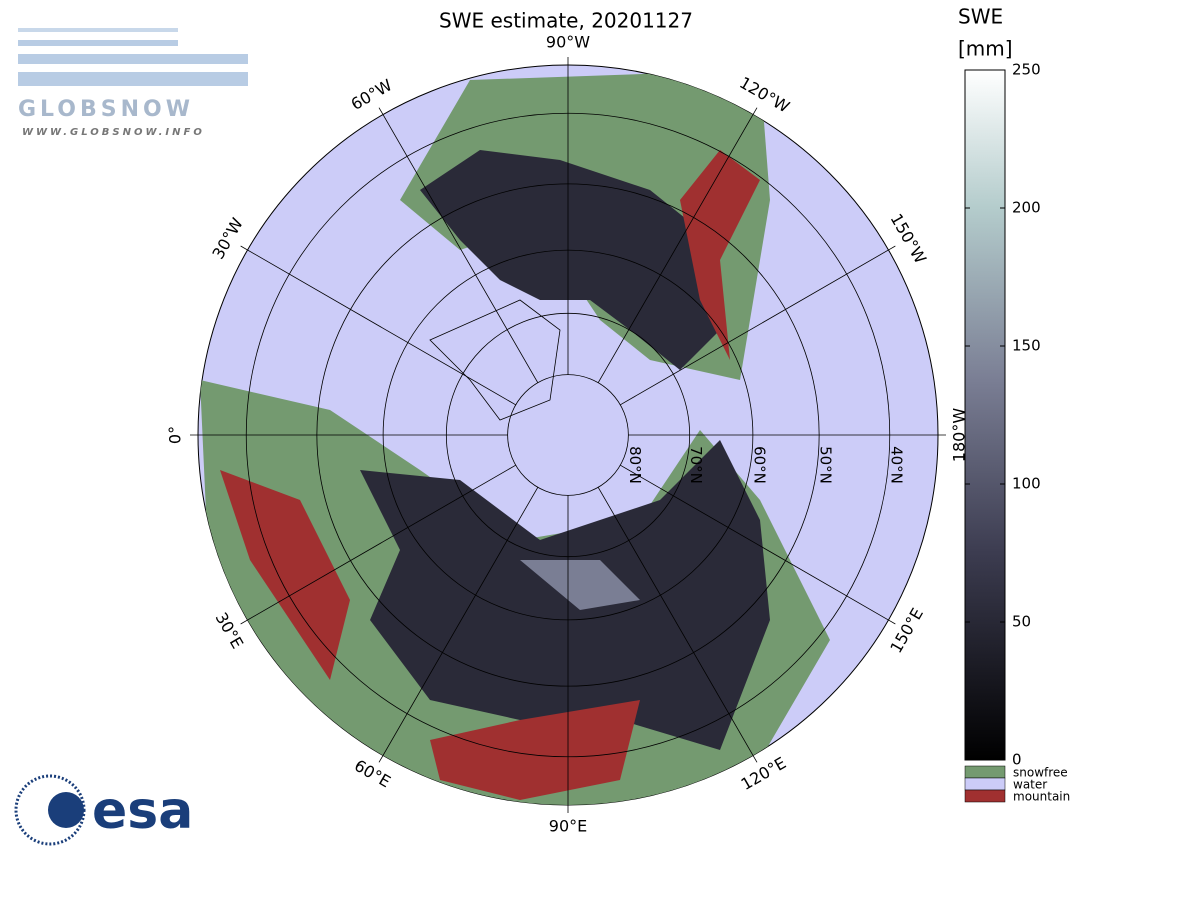 This screenshot has height=904, width=1200. What do you see at coordinates (372, 774) in the screenshot?
I see `meridian-label: 60°E` at bounding box center [372, 774].